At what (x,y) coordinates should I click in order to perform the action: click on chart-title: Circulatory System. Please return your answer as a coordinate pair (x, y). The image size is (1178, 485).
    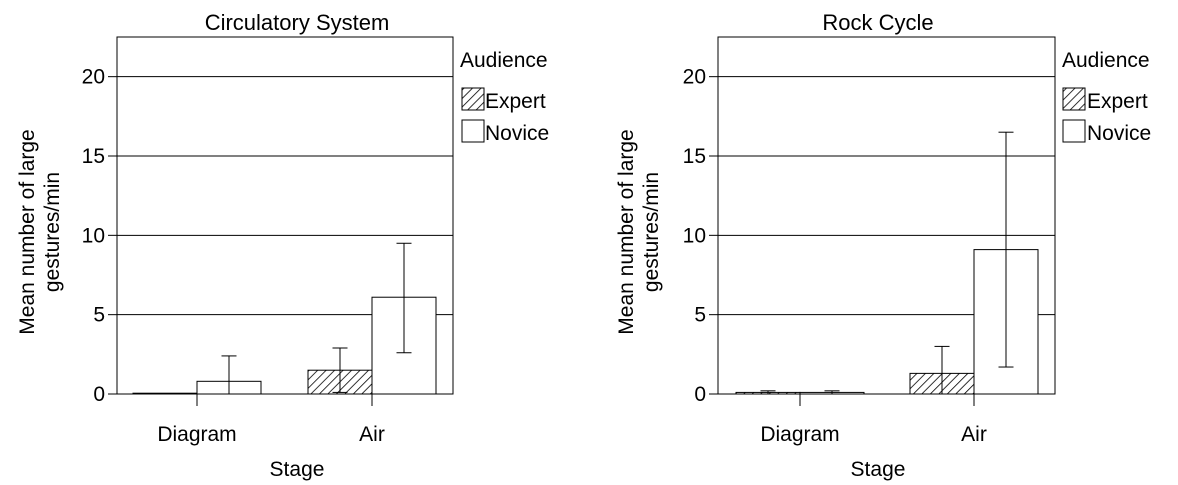
    Looking at the image, I should click on (297, 22).